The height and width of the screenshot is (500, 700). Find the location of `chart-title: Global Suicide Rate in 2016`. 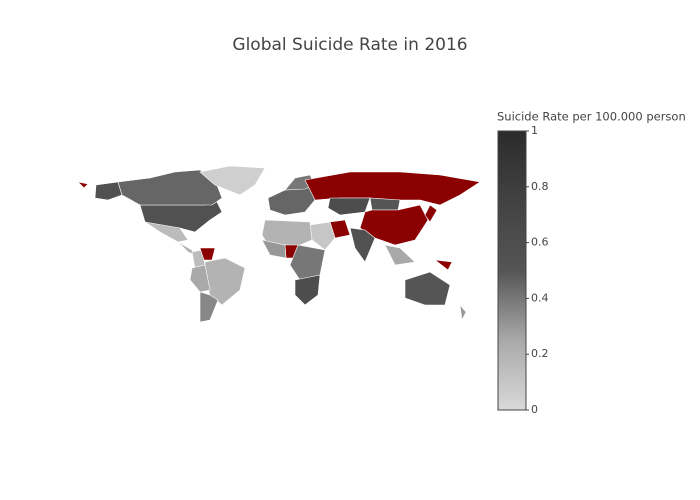

chart-title: Global Suicide Rate in 2016 is located at coordinates (349, 45).